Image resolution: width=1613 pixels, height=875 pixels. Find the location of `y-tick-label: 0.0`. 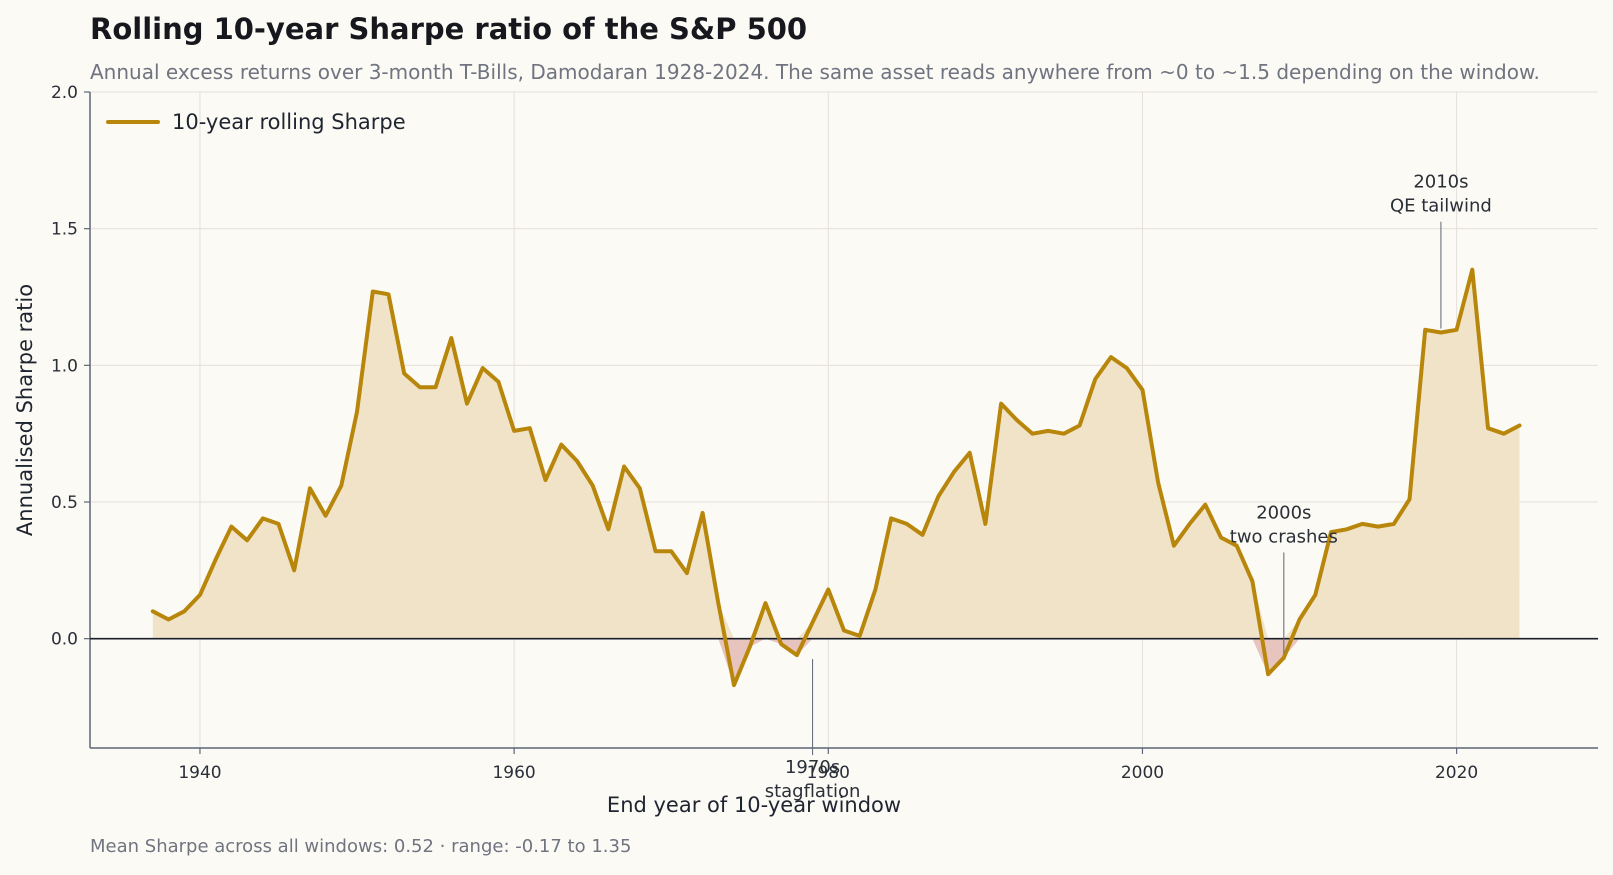

y-tick-label: 0.0 is located at coordinates (64, 640).